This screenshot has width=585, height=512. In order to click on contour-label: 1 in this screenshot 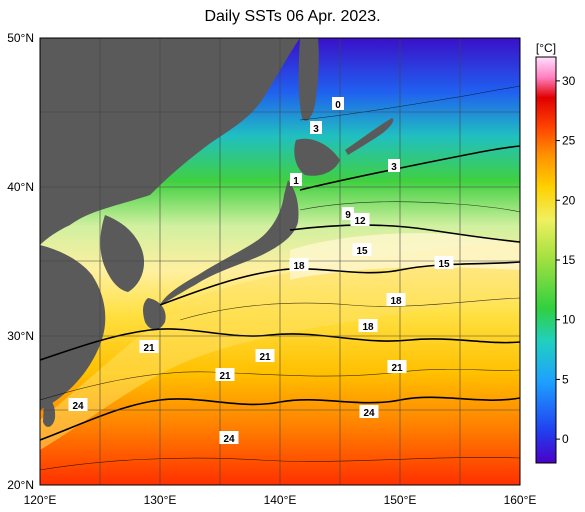, I will do `click(296, 180)`.